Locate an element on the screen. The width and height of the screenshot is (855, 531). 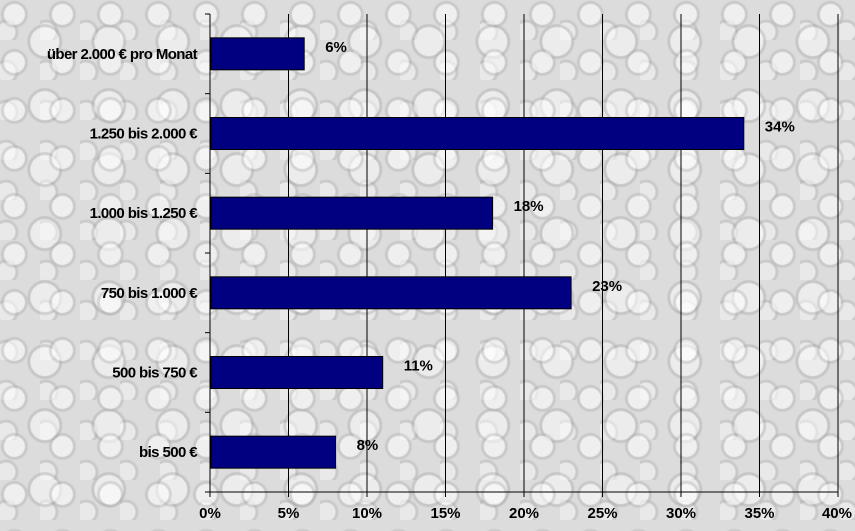
x-tick-label: 40% is located at coordinates (837, 513).